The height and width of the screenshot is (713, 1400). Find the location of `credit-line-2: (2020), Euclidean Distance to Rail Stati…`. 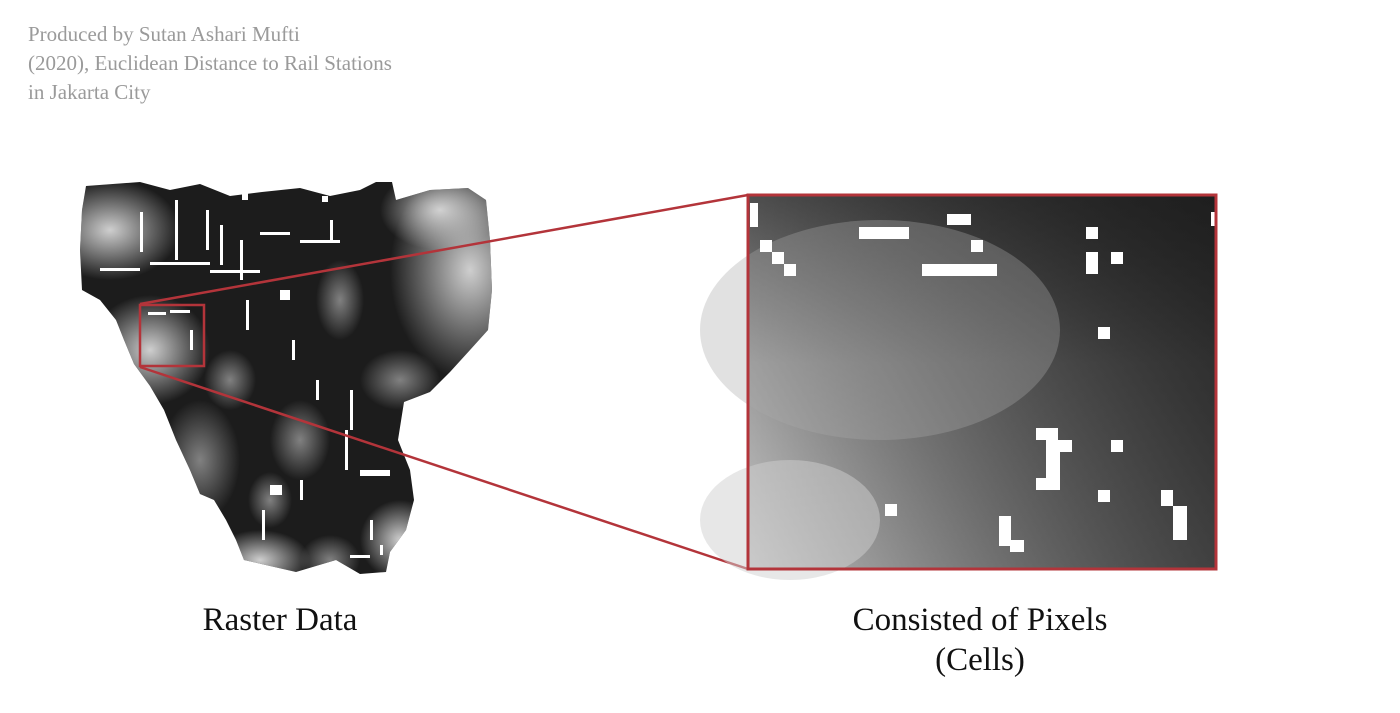

credit-line-2: (2020), Euclidean Distance to Rail Stati… is located at coordinates (210, 63).